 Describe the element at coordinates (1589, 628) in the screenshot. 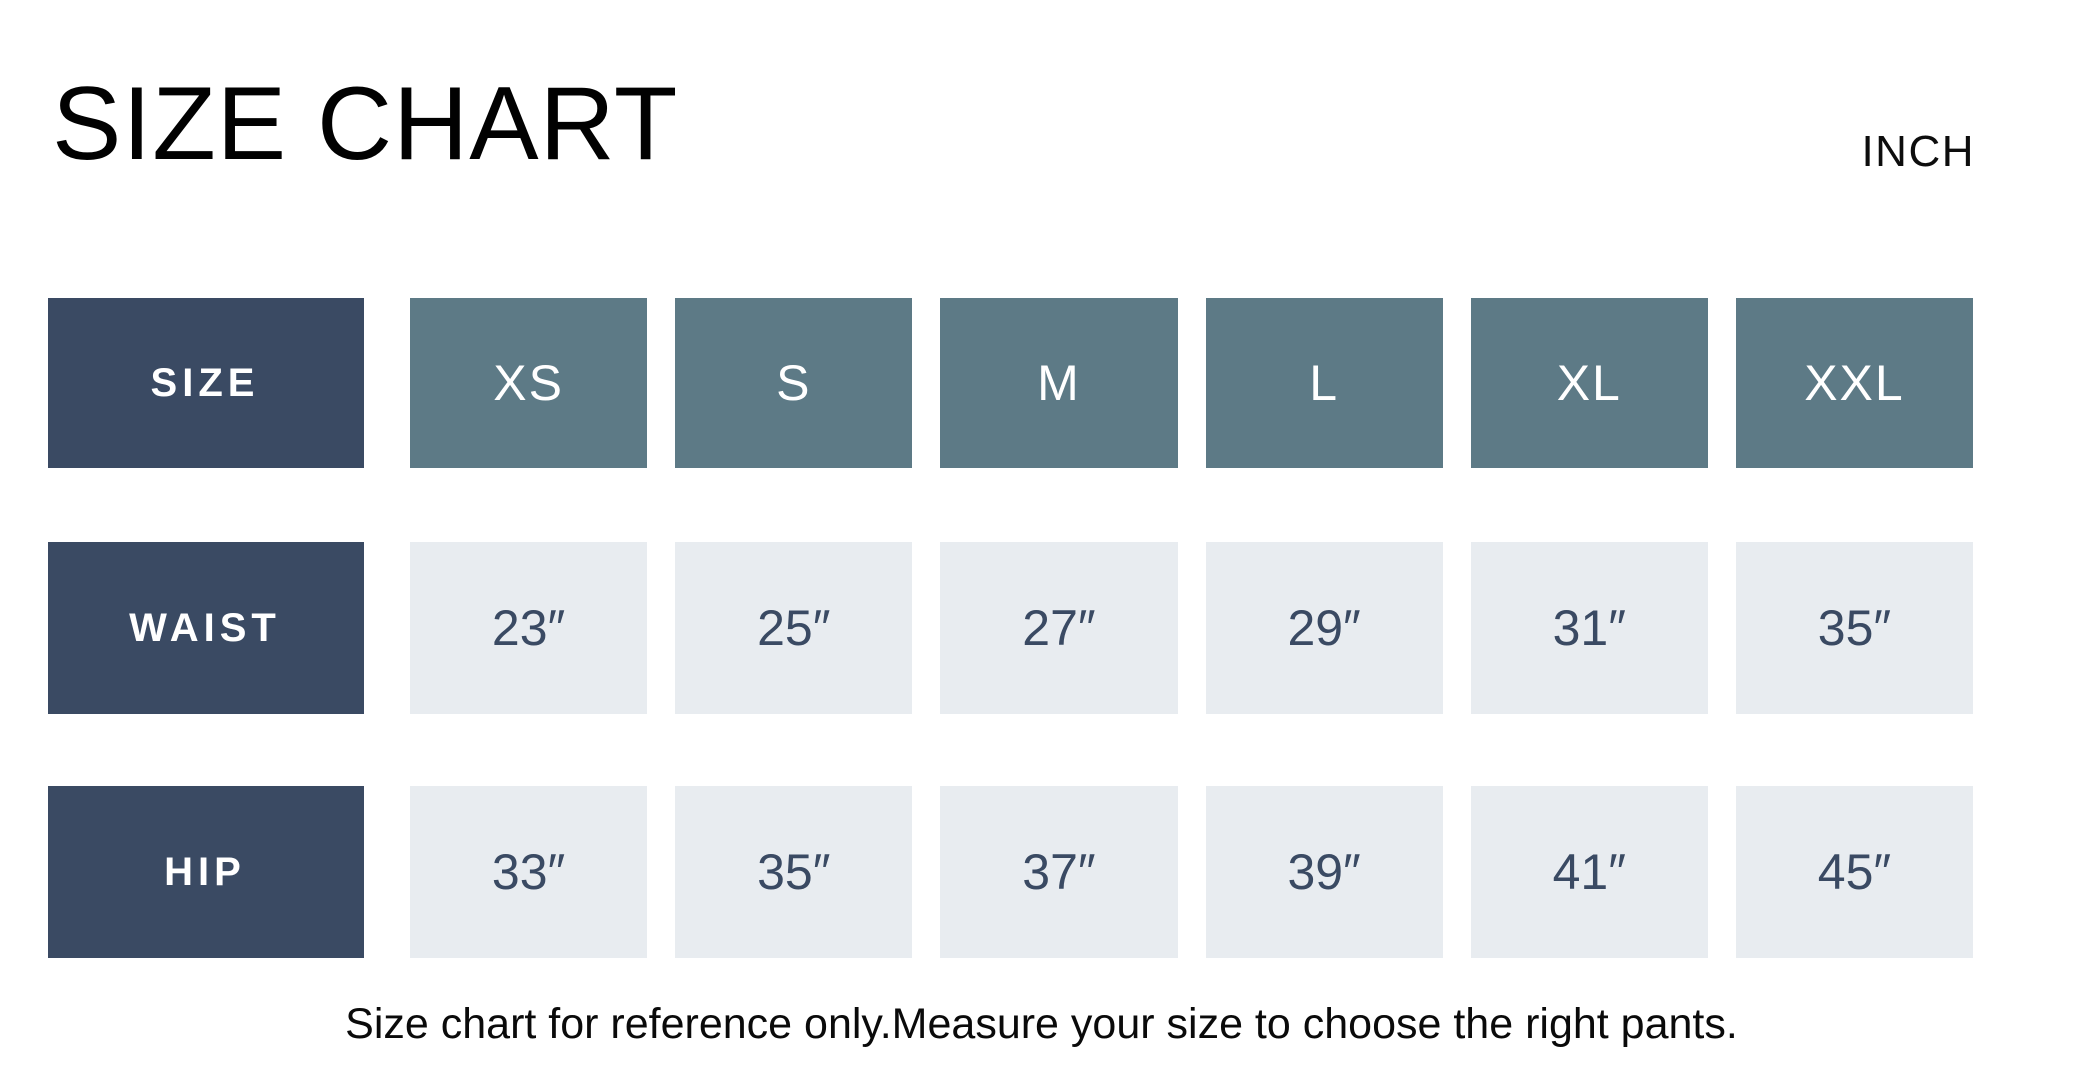

I see `waist-value-xl: 31″` at that location.